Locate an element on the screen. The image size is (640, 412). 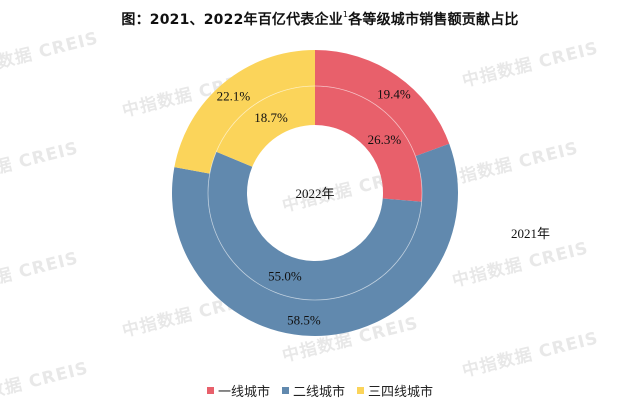
legend-item-tier34: 三四线城市 is located at coordinates (395, 390).